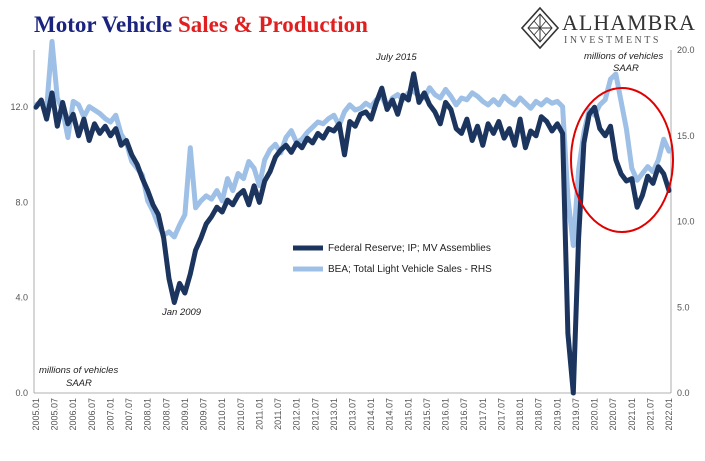 This screenshot has height=461, width=705. What do you see at coordinates (55, 414) in the screenshot?
I see `x-tick-label: 2005.07` at bounding box center [55, 414].